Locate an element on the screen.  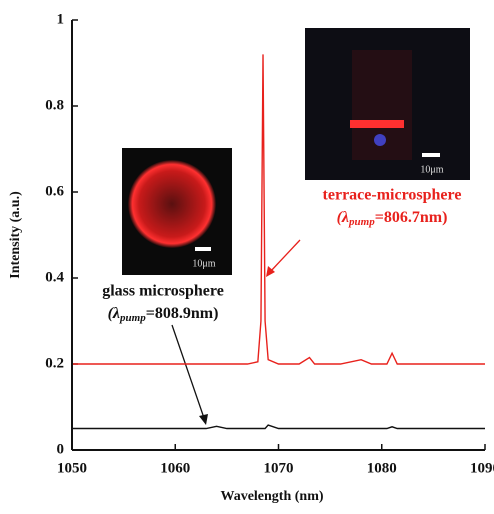
x-tick-label: 1060 is located at coordinates (175, 468).